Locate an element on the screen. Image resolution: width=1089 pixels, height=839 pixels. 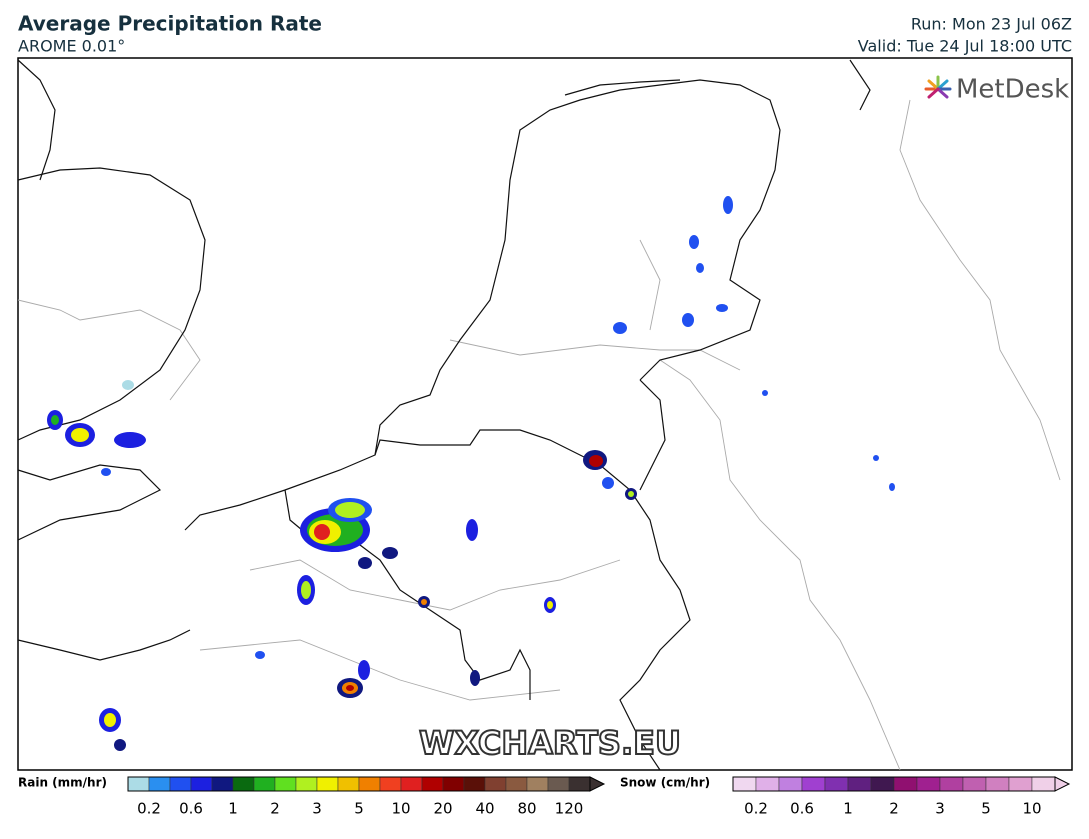
snow-tick-label: 2 is located at coordinates (894, 809).